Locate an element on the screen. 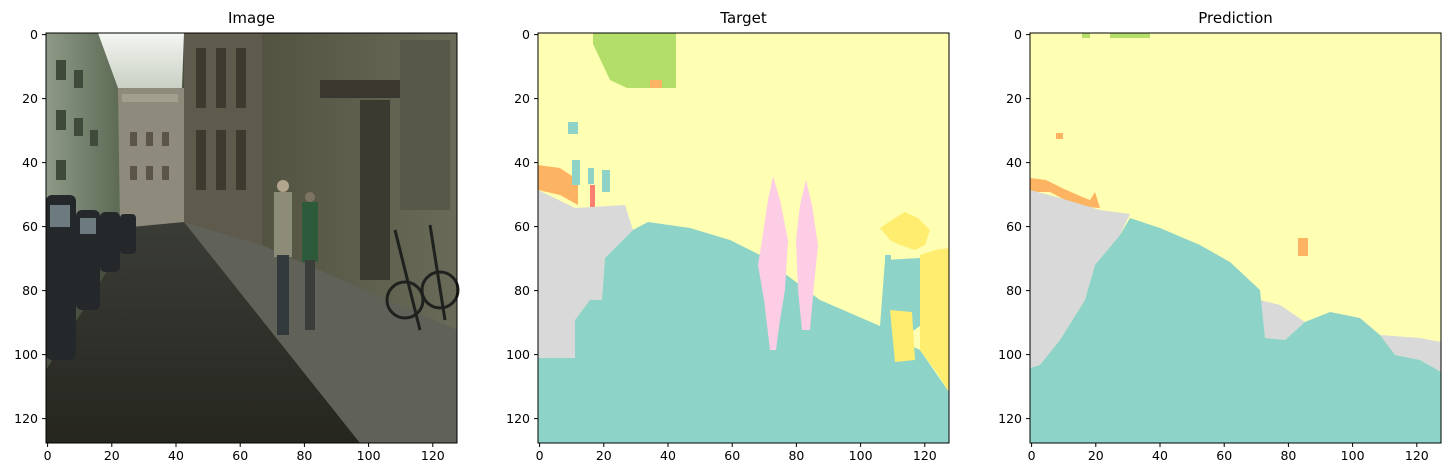 The height and width of the screenshot is (476, 1451). y-axis-prediction: 0 20 40 60 80 100 120 is located at coordinates (1014, 226).